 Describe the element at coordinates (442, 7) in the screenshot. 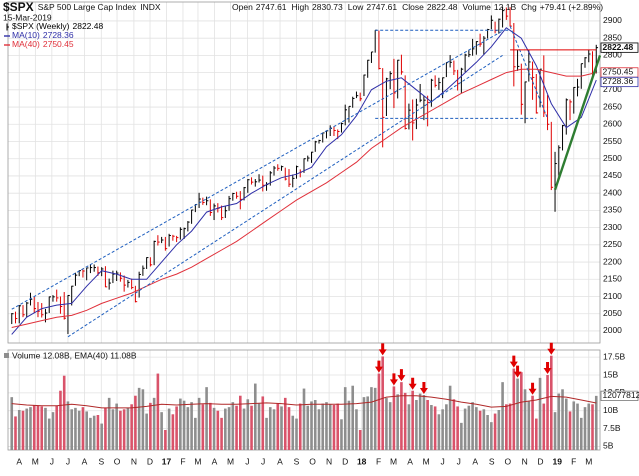

I see `stat-value: 2822.48` at that location.